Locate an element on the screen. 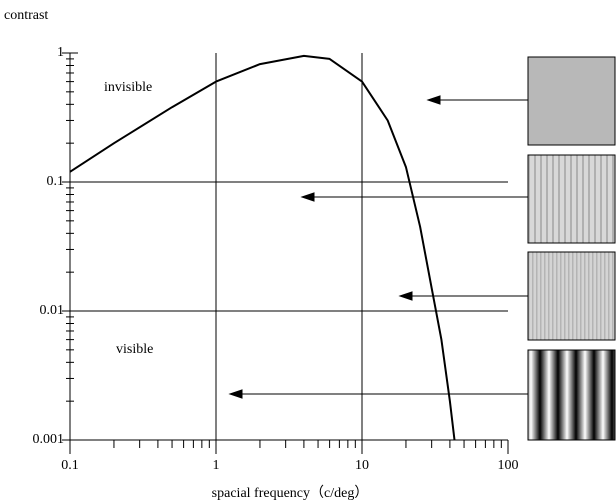 This screenshot has height=504, width=616. y-tick-label: 0.1 is located at coordinates (56, 181).